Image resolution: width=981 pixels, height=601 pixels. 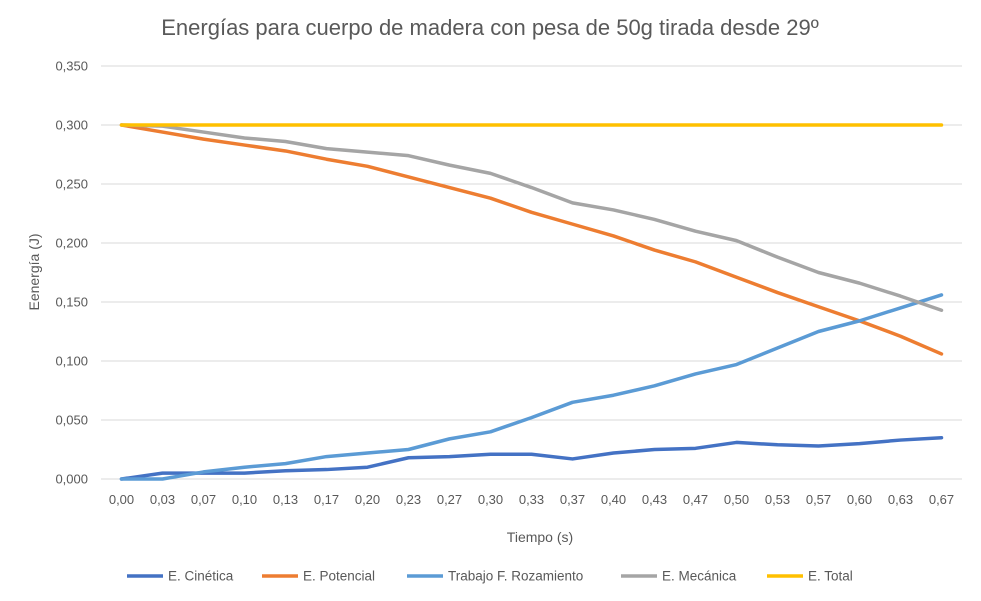 What do you see at coordinates (34, 271) in the screenshot?
I see `y-axis-label: Eenergía (J)` at bounding box center [34, 271].